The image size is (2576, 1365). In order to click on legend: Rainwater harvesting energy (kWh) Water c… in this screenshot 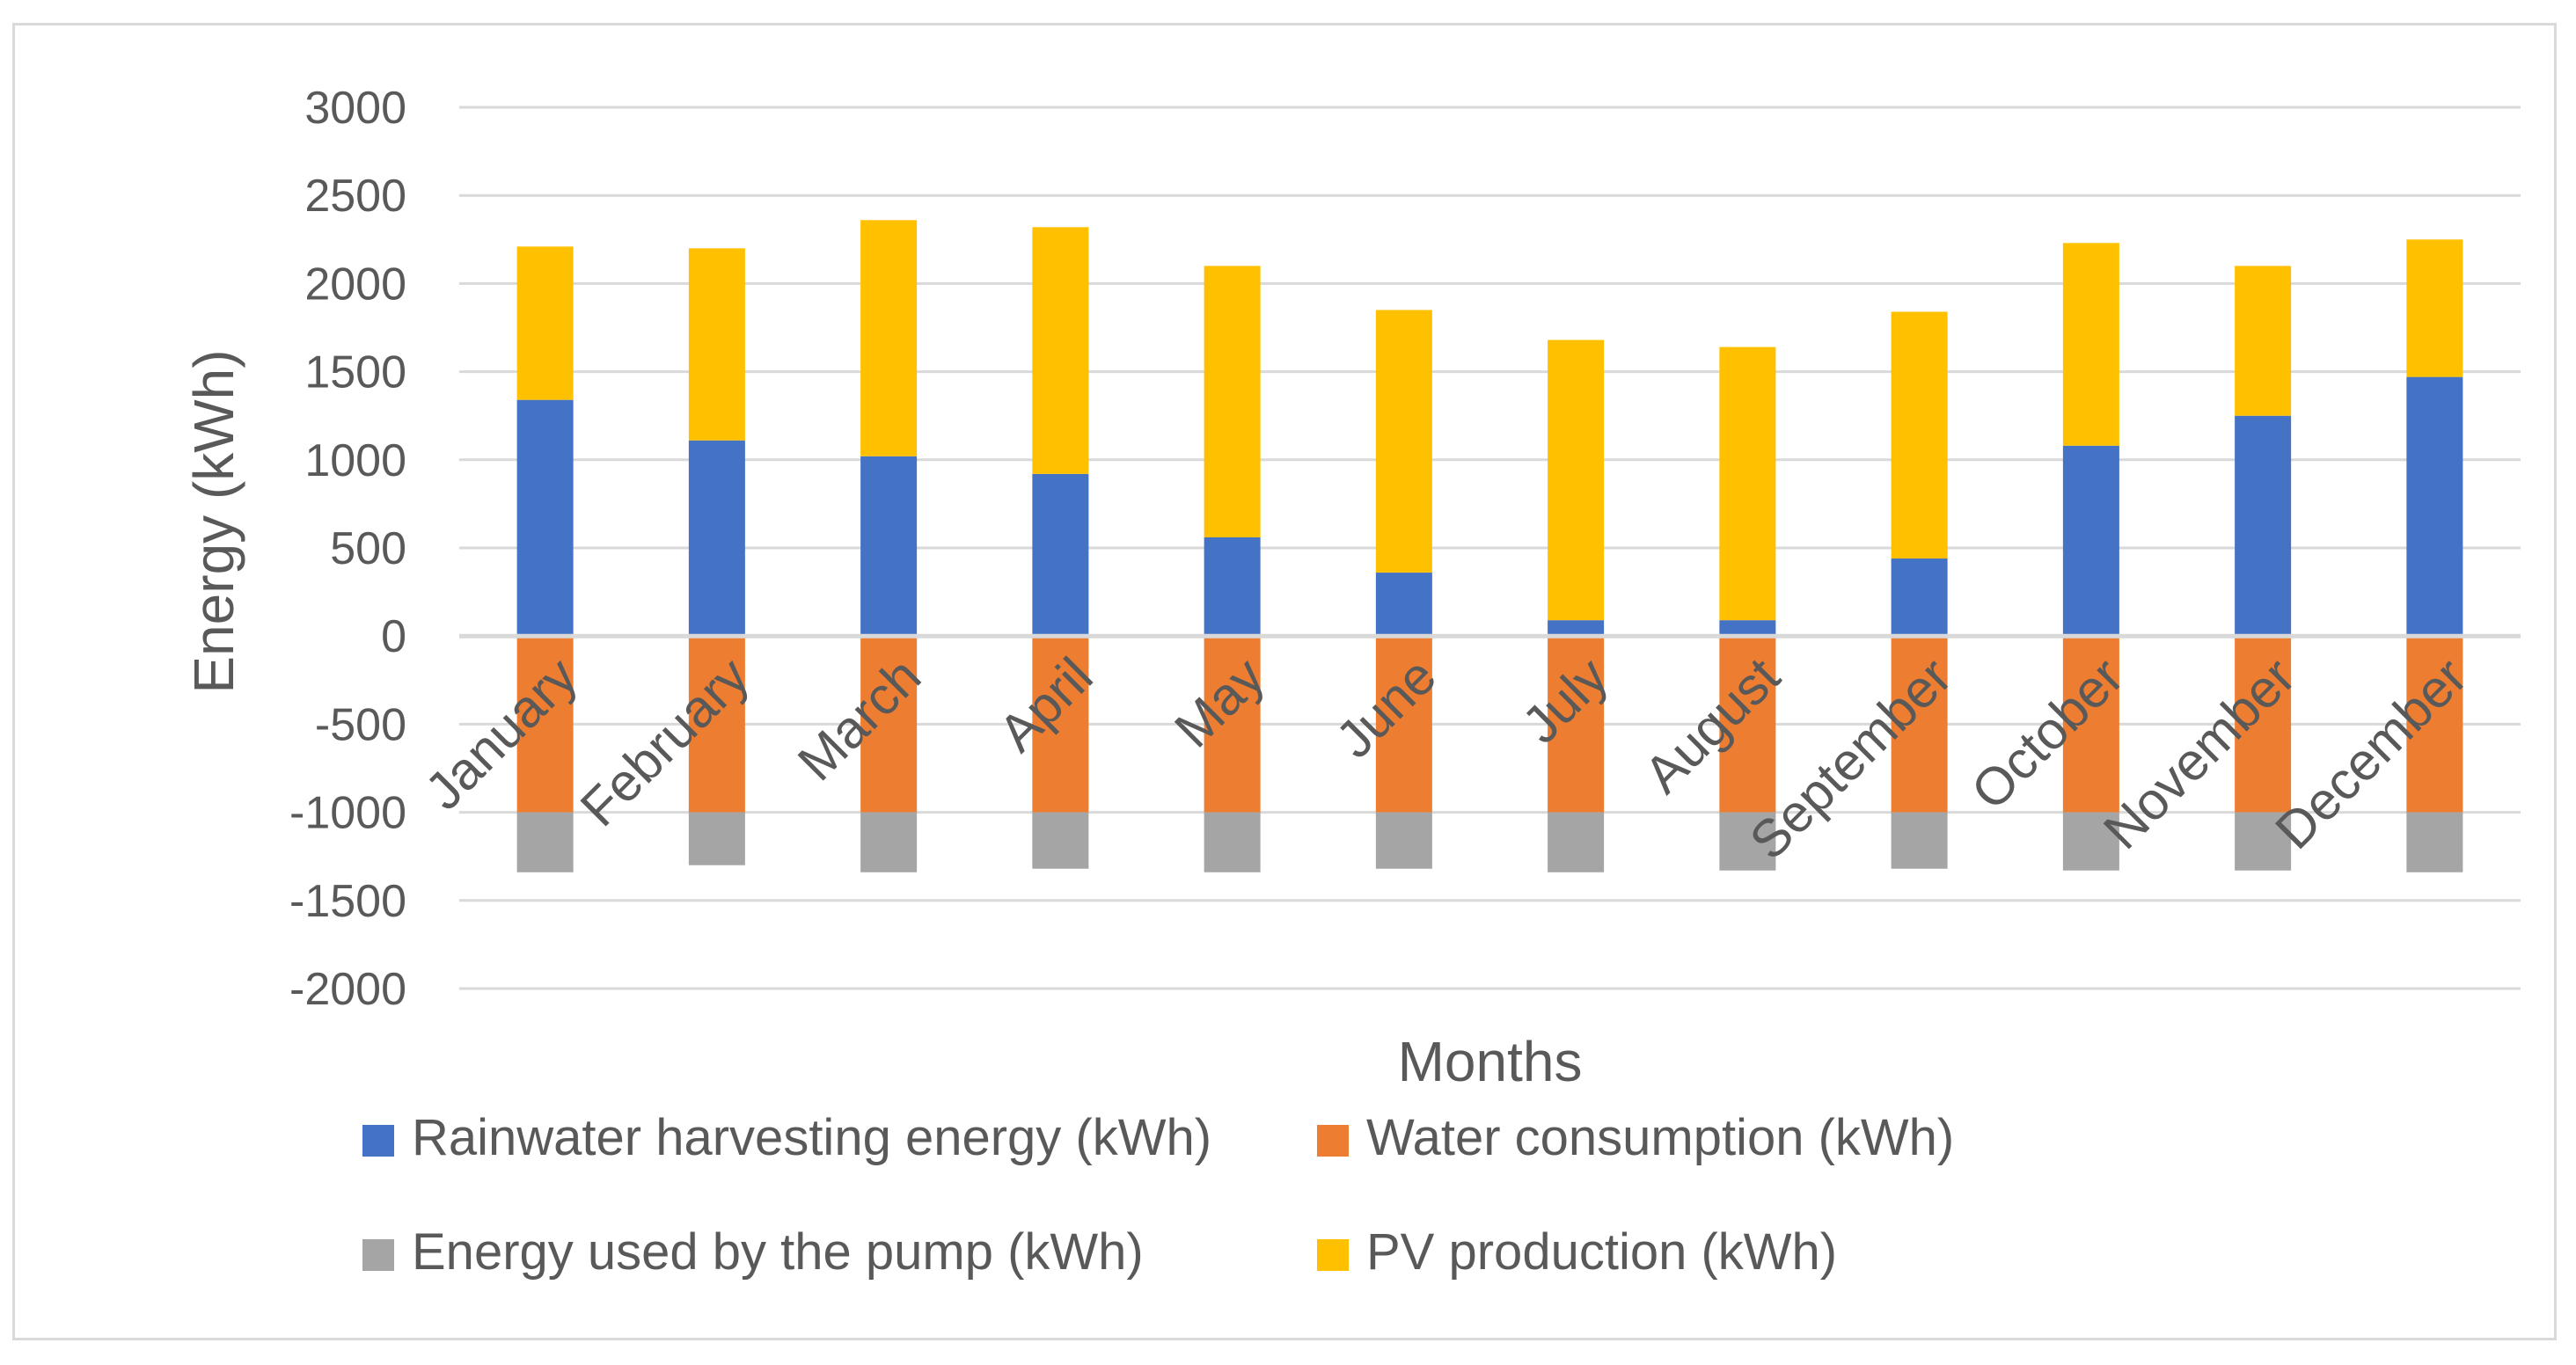, I will do `click(1158, 1195)`.